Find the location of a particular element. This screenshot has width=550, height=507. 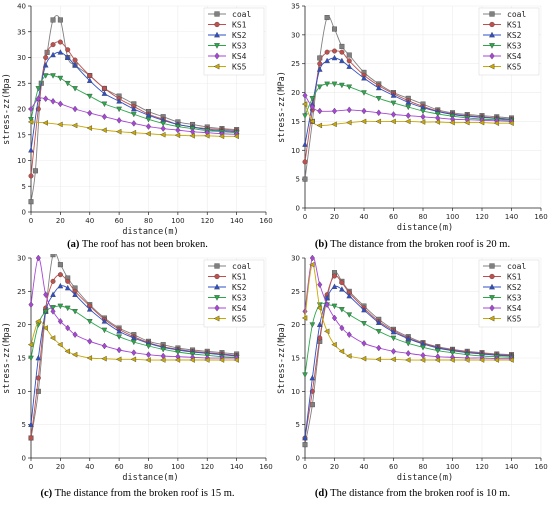

x-tick-label-d-1: 20 is located at coordinates (334, 467).